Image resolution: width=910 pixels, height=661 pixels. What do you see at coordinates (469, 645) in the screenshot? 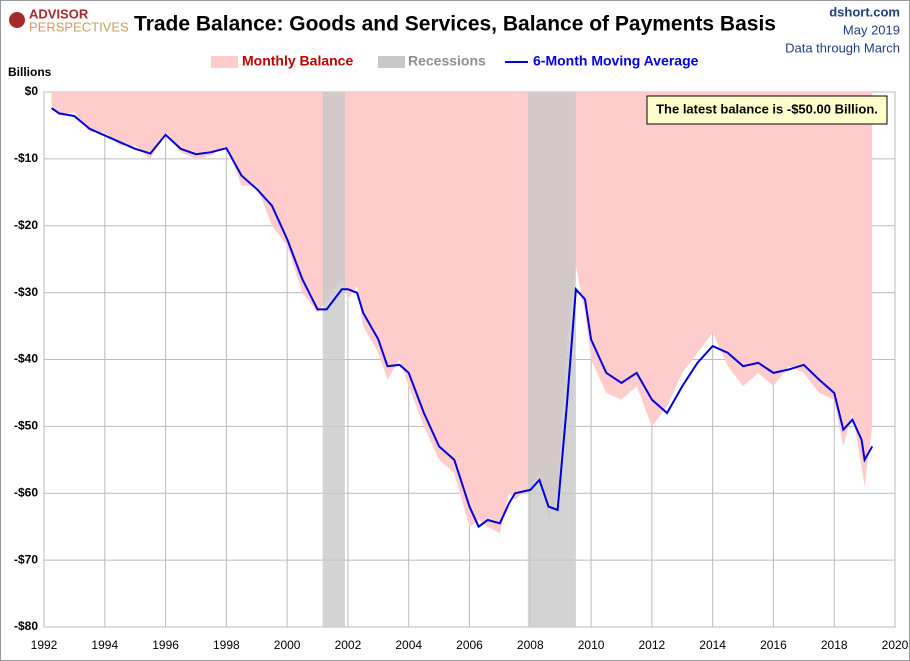
I see `x-tick-label: 2006` at bounding box center [469, 645].